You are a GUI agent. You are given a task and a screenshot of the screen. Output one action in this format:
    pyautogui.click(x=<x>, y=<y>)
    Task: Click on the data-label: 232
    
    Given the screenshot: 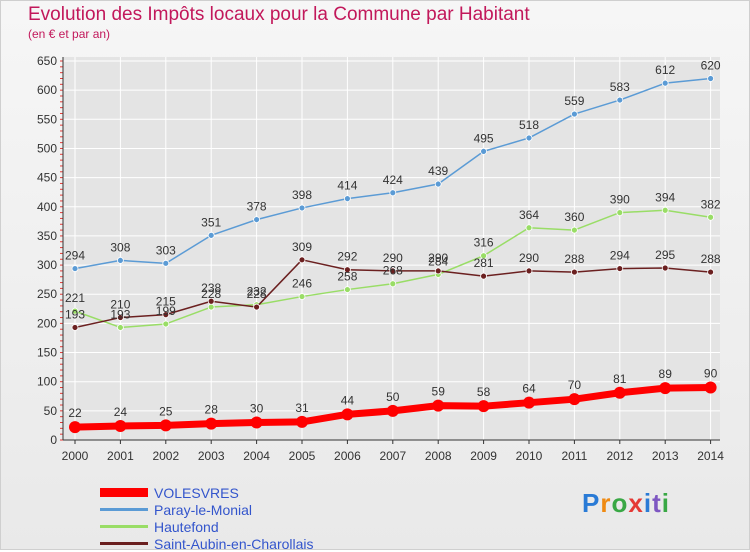 What is the action you would take?
    pyautogui.click(x=257, y=292)
    